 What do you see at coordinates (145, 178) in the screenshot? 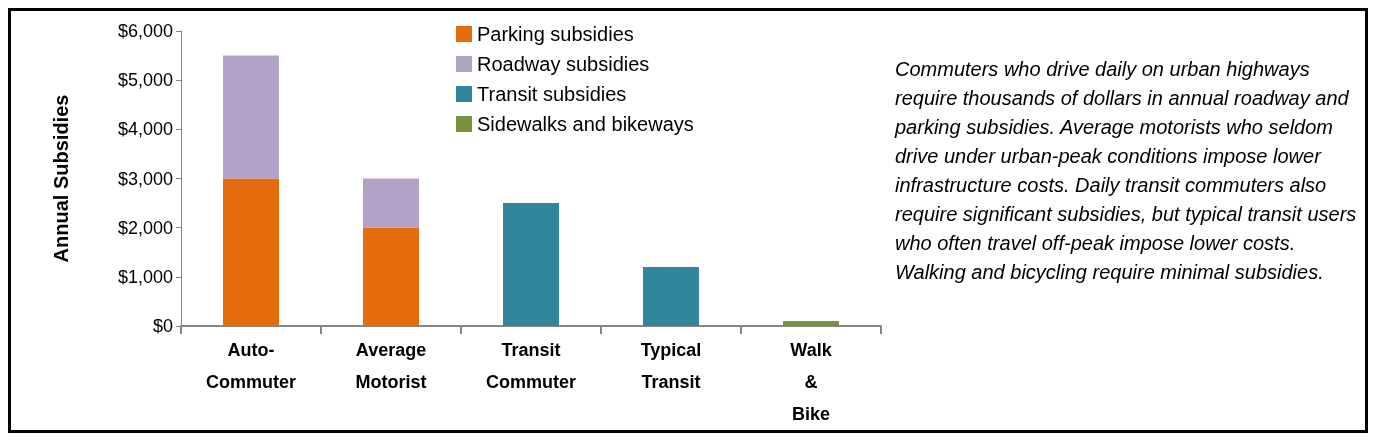
I see `y-tick-label: $3,000` at bounding box center [145, 178].